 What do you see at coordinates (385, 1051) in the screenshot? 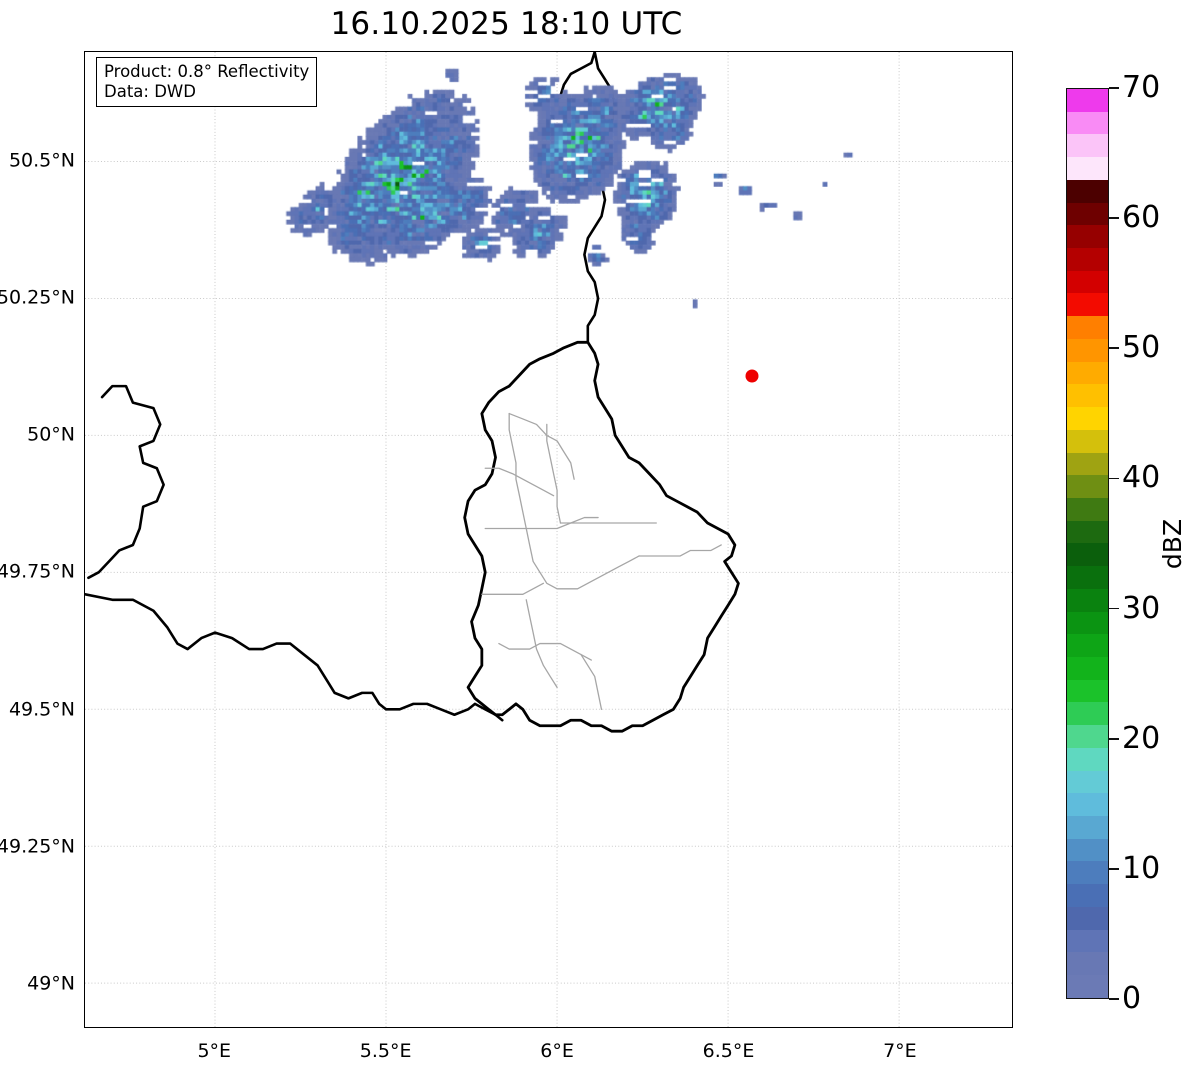
I see `x-tick-label: 5.5°E` at bounding box center [385, 1051].